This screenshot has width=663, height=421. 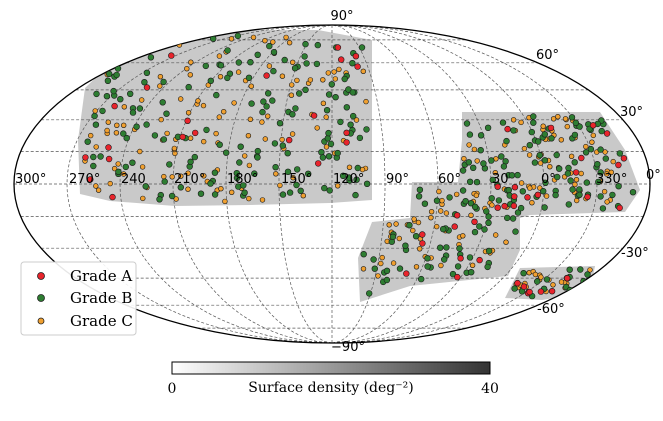 What do you see at coordinates (41, 298) in the screenshot?
I see `legend-marker-grade-b` at bounding box center [41, 298].